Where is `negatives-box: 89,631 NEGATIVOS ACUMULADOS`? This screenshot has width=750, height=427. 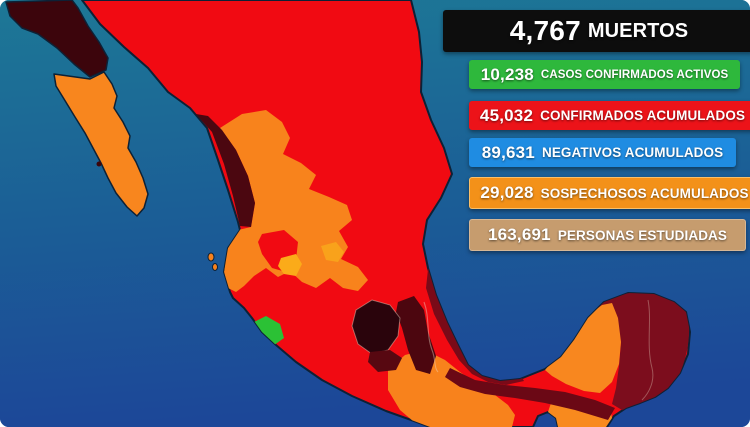 negatives-box: 89,631 NEGATIVOS ACUMULADOS is located at coordinates (602, 152).